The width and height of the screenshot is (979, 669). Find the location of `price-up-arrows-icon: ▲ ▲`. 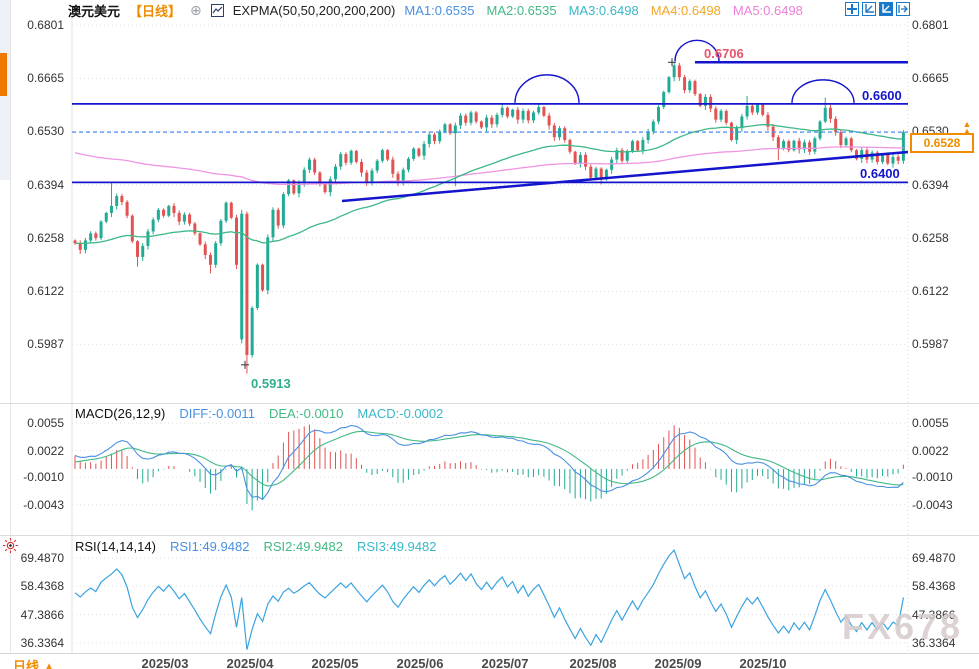

price-up-arrows-icon: ▲ ▲ is located at coordinates (967, 128).